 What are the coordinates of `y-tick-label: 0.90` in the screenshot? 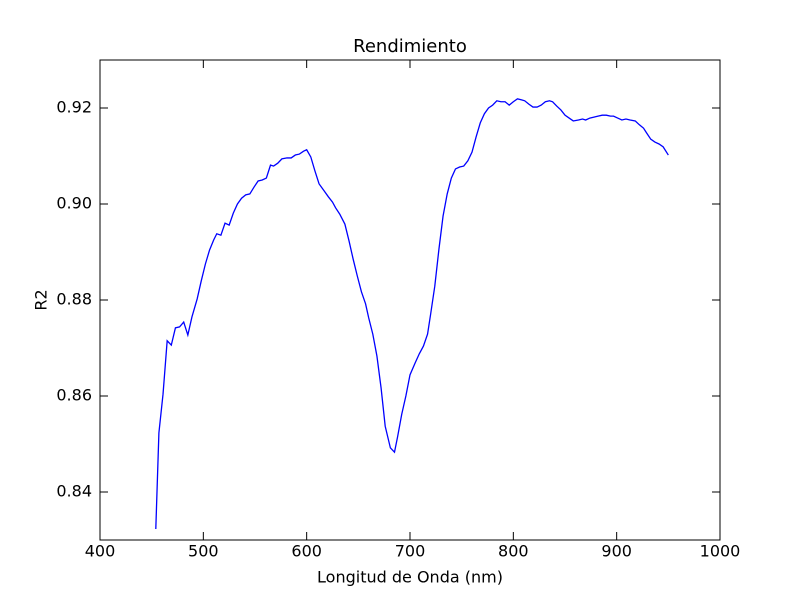 It's located at (74, 203).